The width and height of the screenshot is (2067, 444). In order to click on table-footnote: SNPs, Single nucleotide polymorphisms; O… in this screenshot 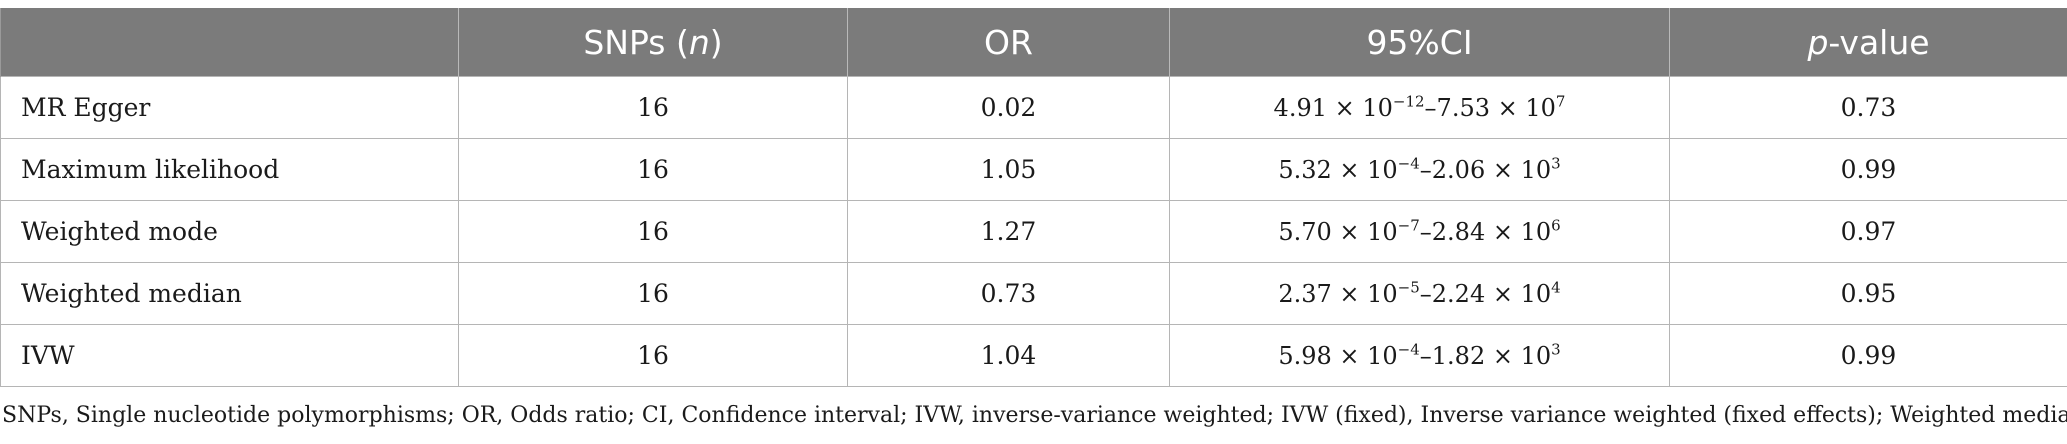, I will do `click(1034, 415)`.